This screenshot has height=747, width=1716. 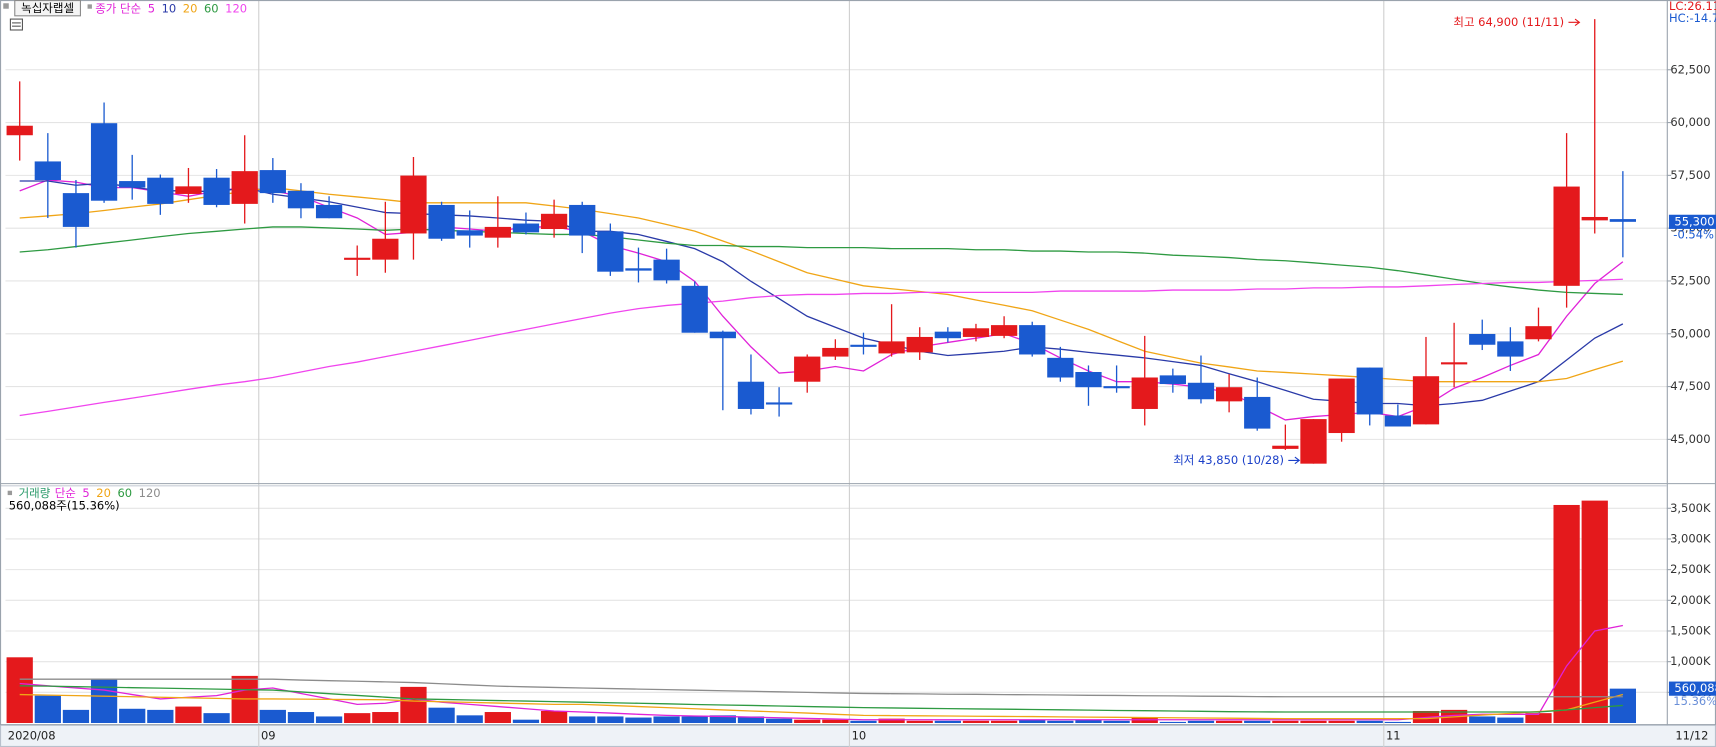 I want to click on y-tick-label: 50,000, so click(x=1690, y=333).